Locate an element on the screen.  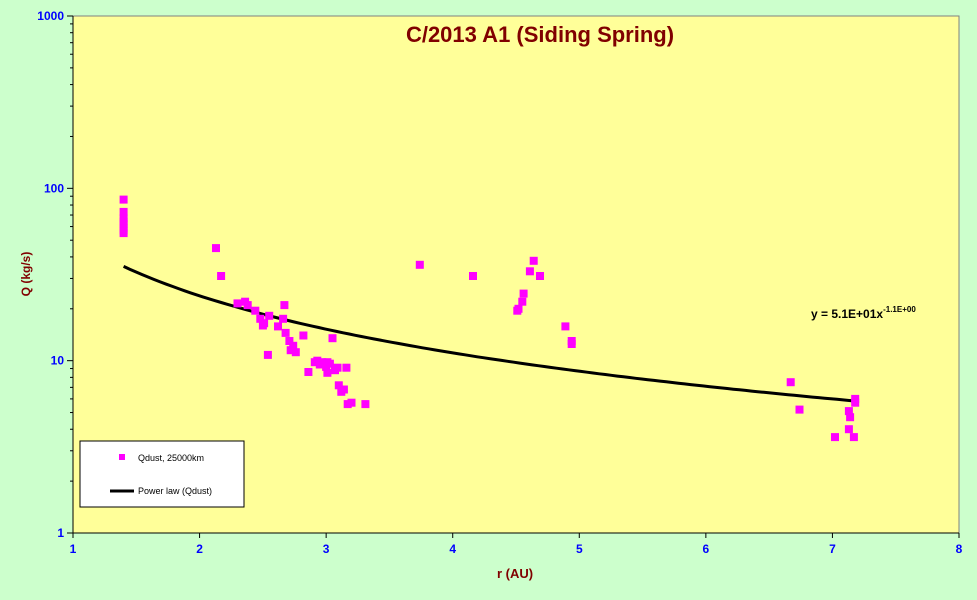
legend-box is located at coordinates (162, 474).